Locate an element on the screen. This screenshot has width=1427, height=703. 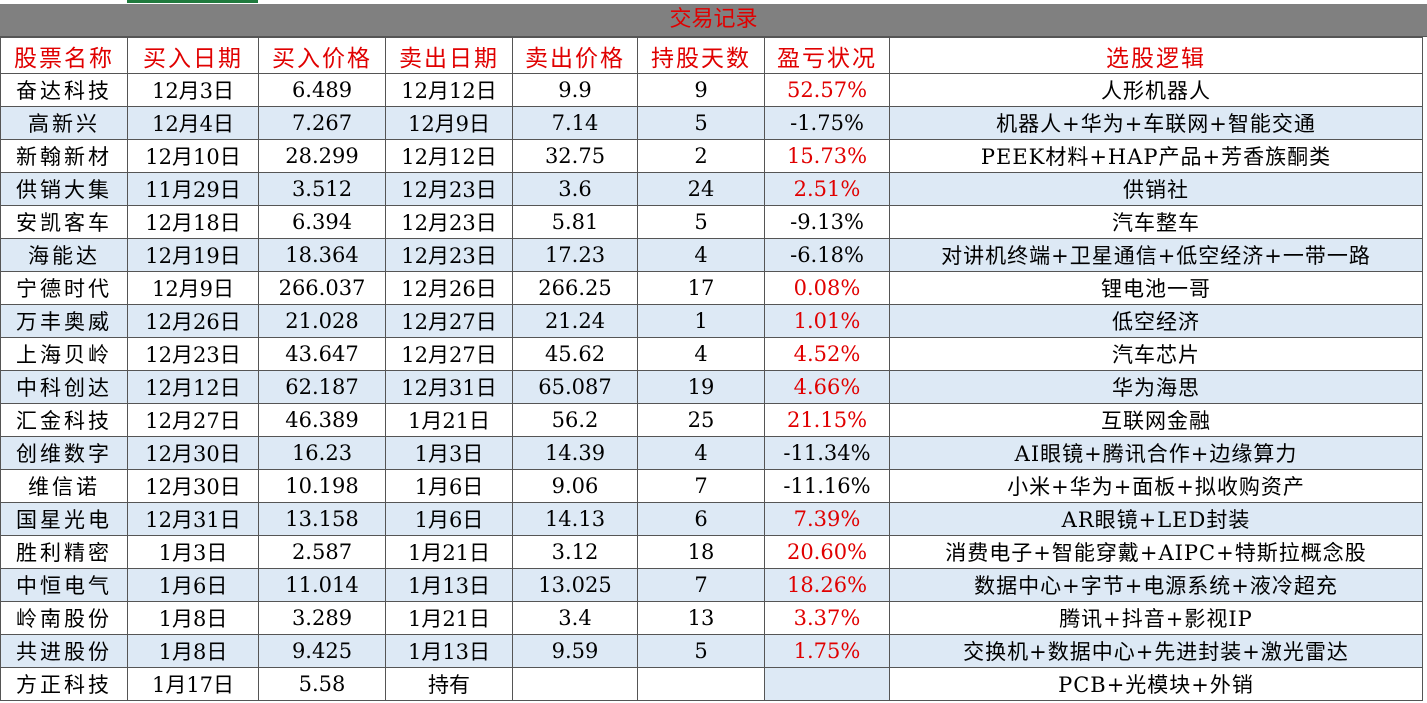
cell-pnl: 1.01% is located at coordinates (827, 321).